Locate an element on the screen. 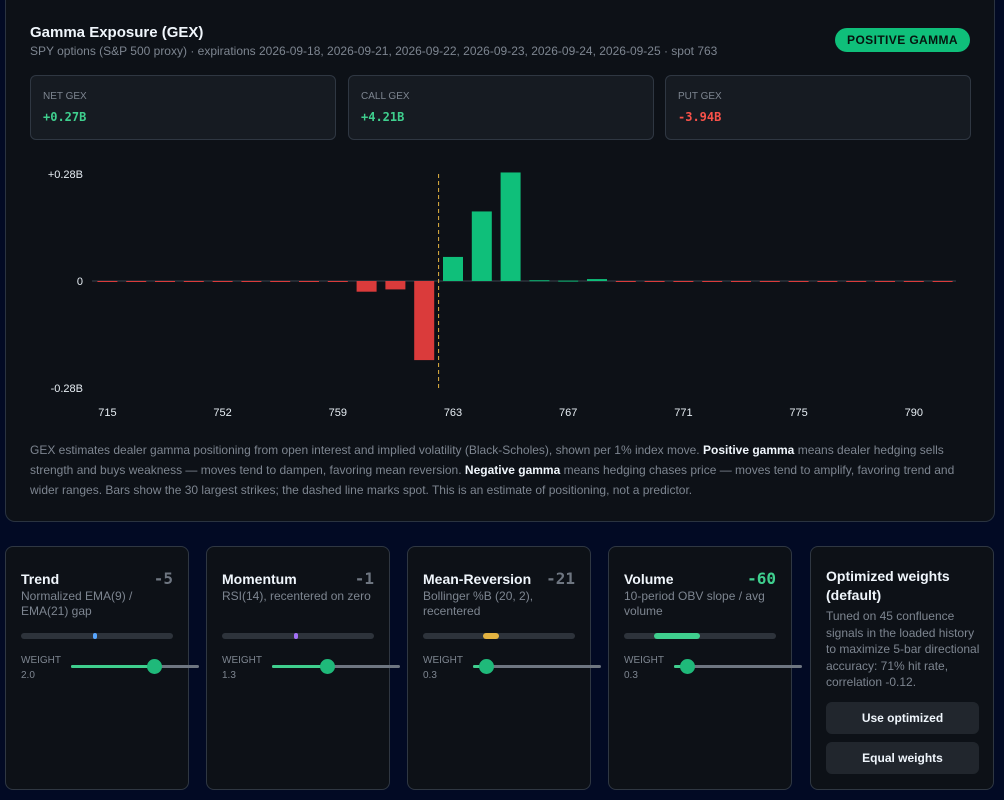 The height and width of the screenshot is (800, 1004). x-tick-label: 767 is located at coordinates (568, 413).